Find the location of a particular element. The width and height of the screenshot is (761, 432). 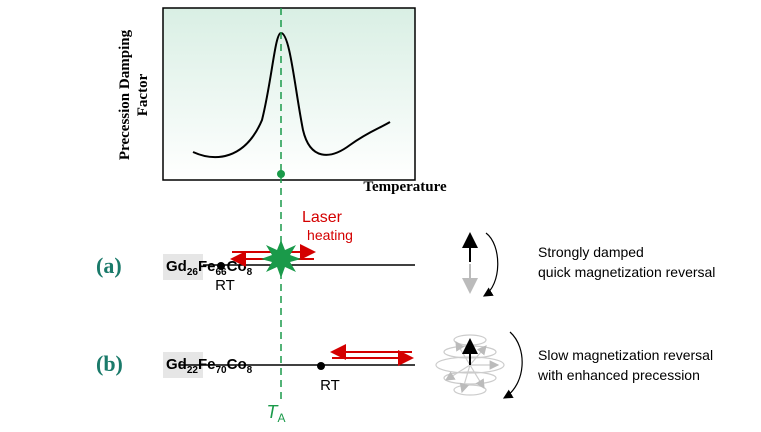

plot-box is located at coordinates (289, 94).